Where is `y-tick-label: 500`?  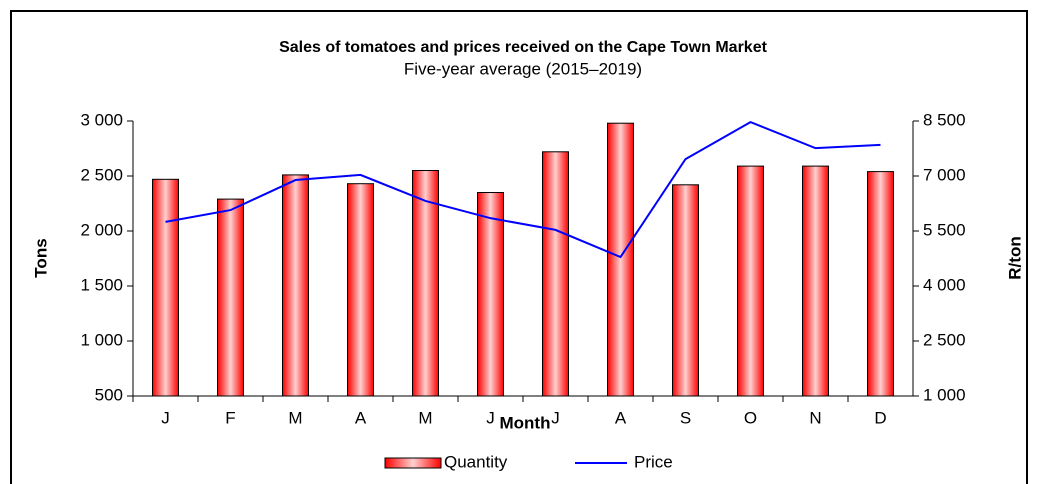 y-tick-label: 500 is located at coordinates (109, 394).